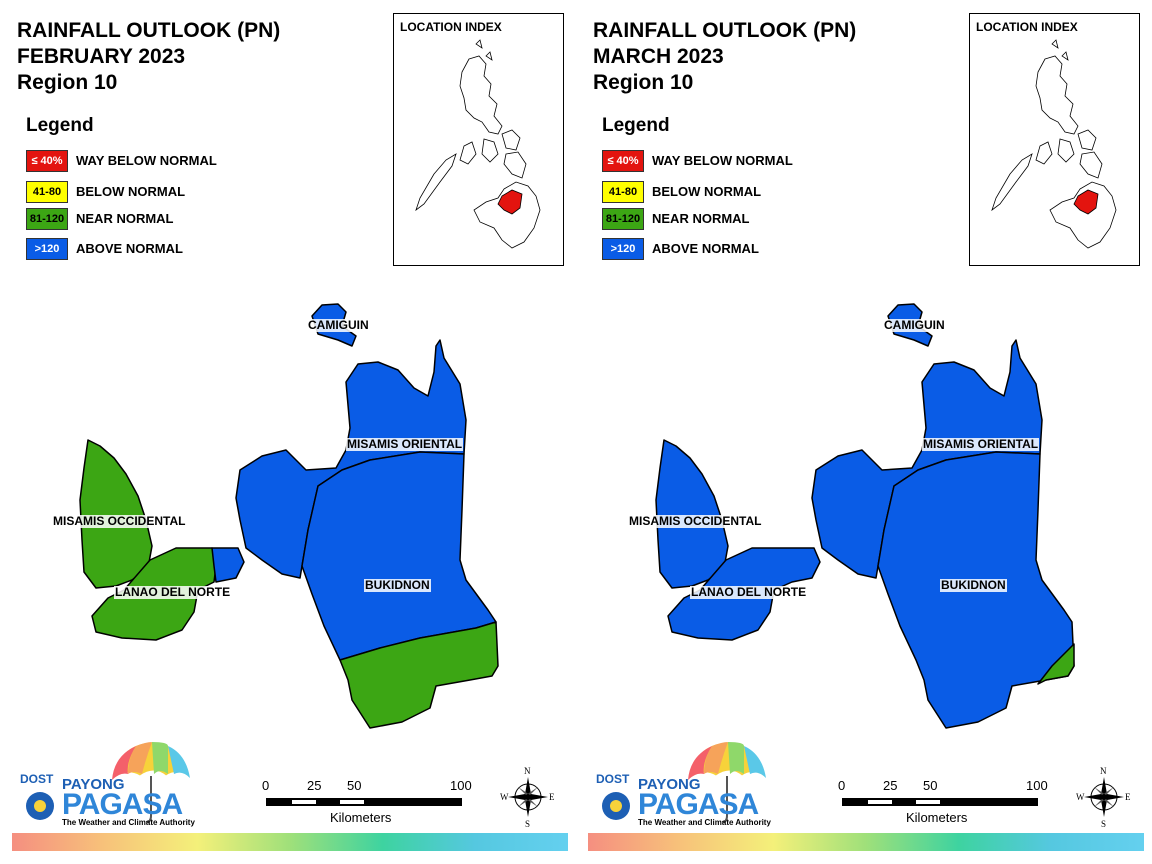 This screenshot has width=1152, height=864. Describe the element at coordinates (419, 675) in the screenshot. I see `province-bukidnon-south` at that location.